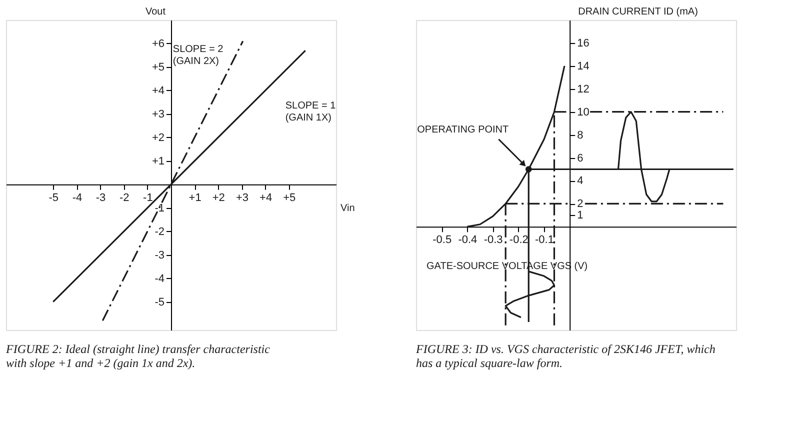 Image resolution: width=807 pixels, height=441 pixels. What do you see at coordinates (583, 43) in the screenshot?
I see `y-tick-label: 16` at bounding box center [583, 43].